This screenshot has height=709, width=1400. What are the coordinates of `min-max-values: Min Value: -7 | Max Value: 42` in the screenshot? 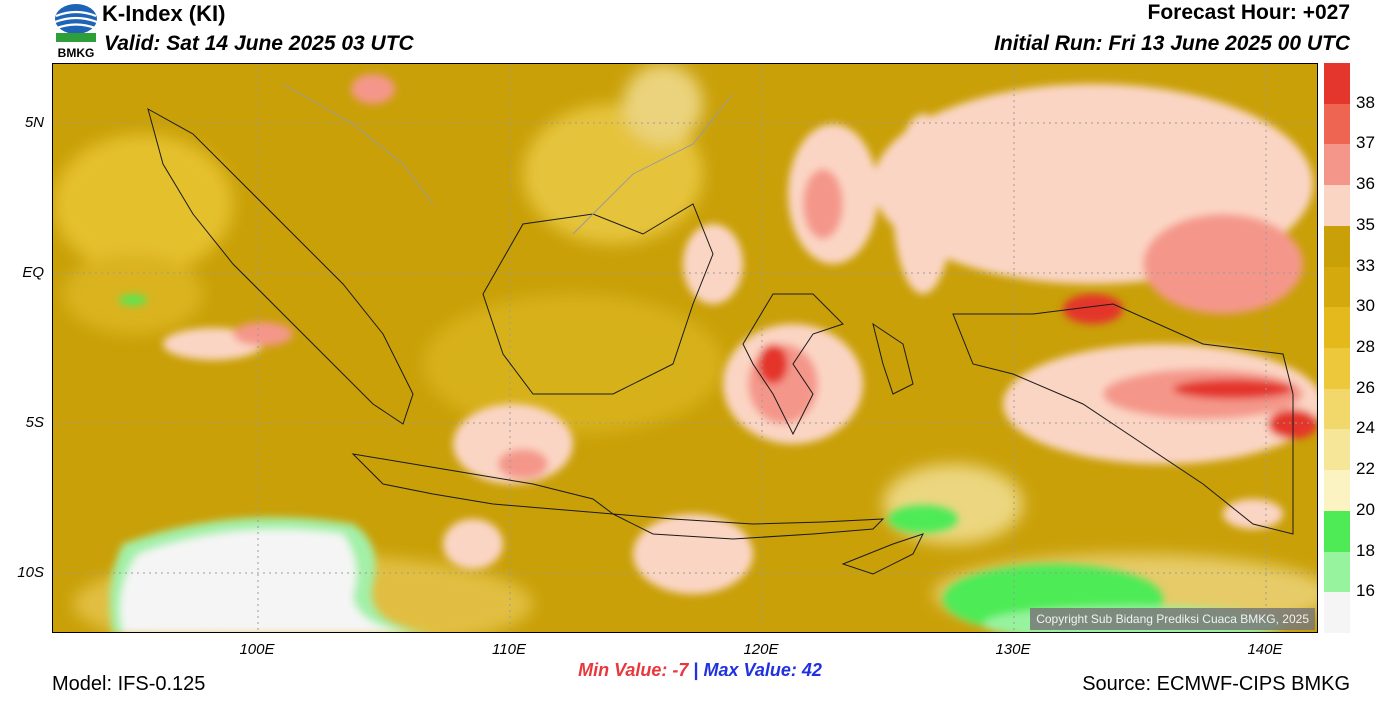 It's located at (700, 670).